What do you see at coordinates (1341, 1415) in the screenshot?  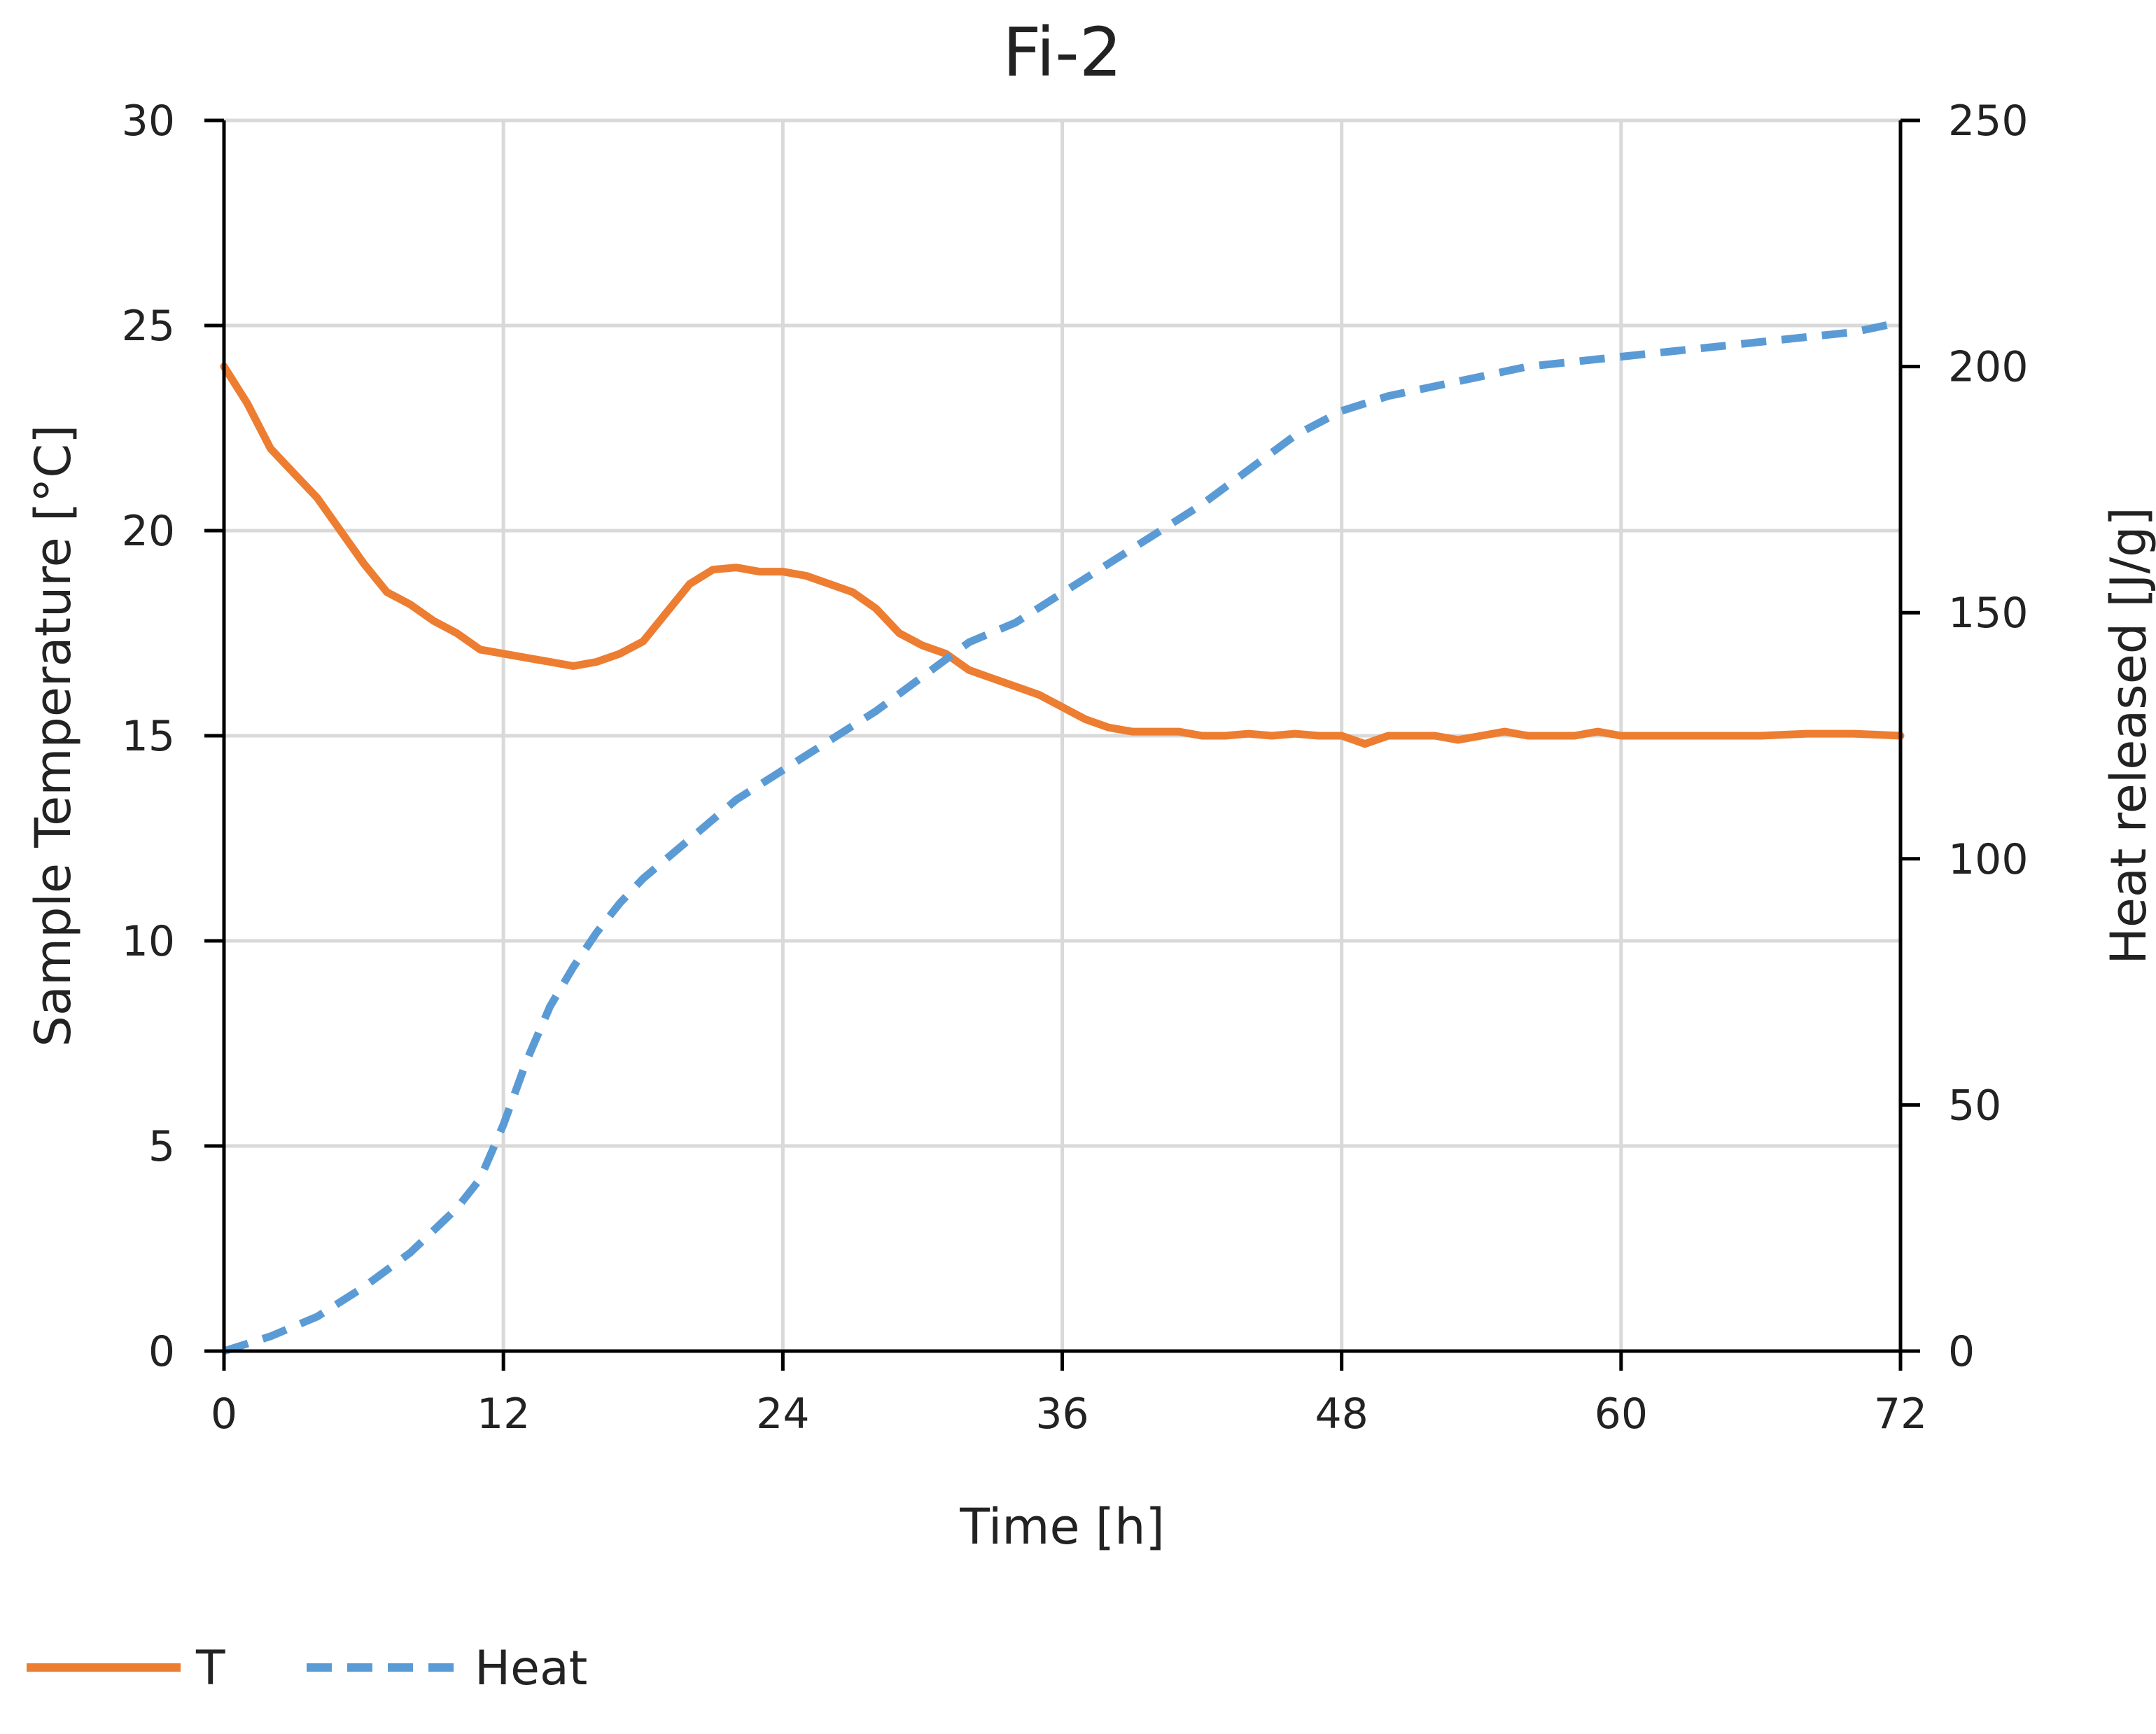 I see `x-tick-label: 48` at bounding box center [1341, 1415].